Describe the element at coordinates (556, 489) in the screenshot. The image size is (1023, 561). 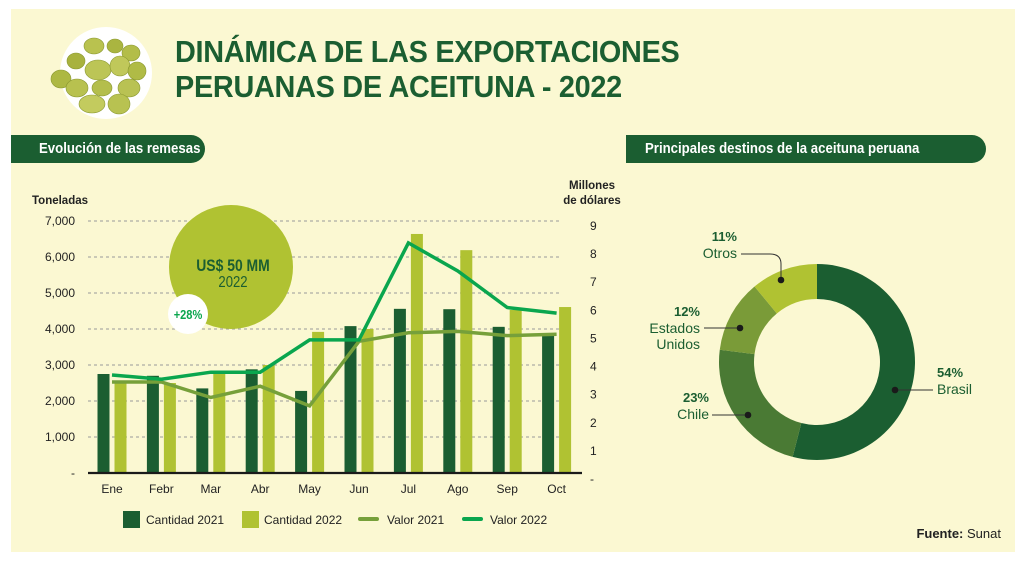
I see `x-tick-label: Oct` at that location.